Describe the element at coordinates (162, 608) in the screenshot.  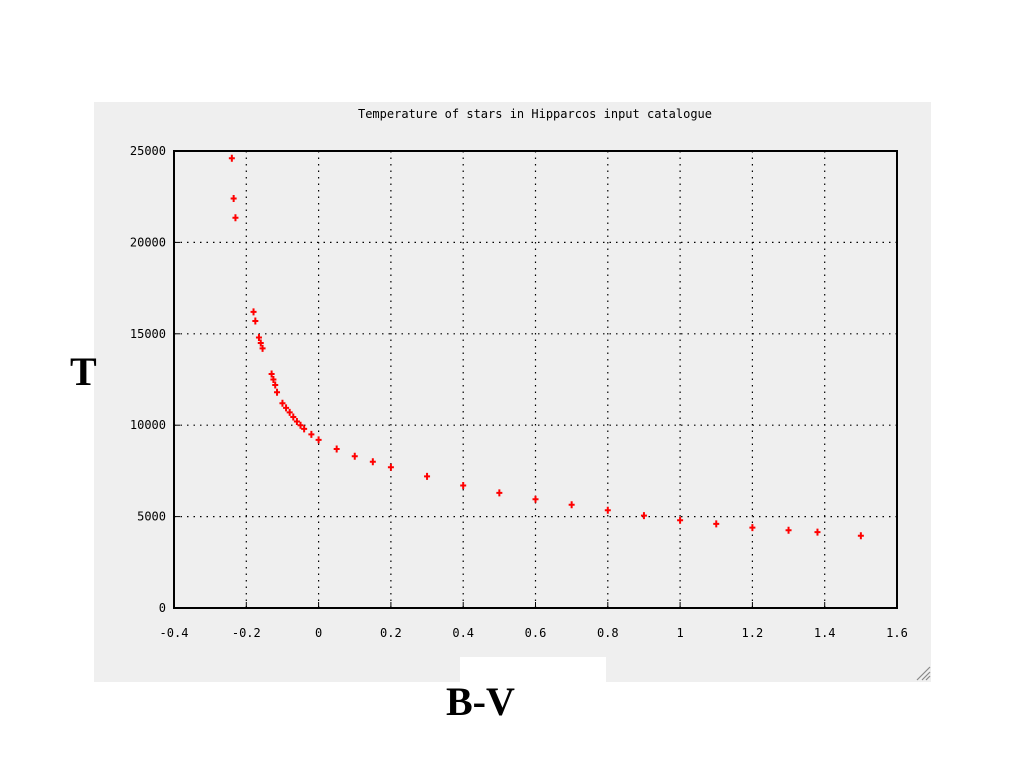
I see `y-tick-label: 0` at that location.